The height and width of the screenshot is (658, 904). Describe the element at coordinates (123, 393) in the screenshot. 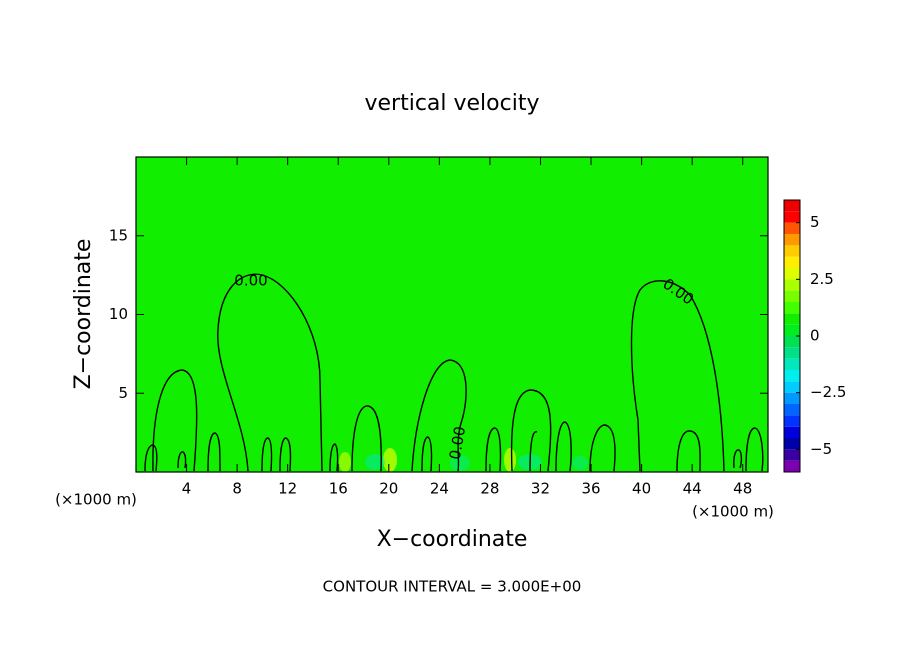

I see `y-tick-label: 5` at that location.